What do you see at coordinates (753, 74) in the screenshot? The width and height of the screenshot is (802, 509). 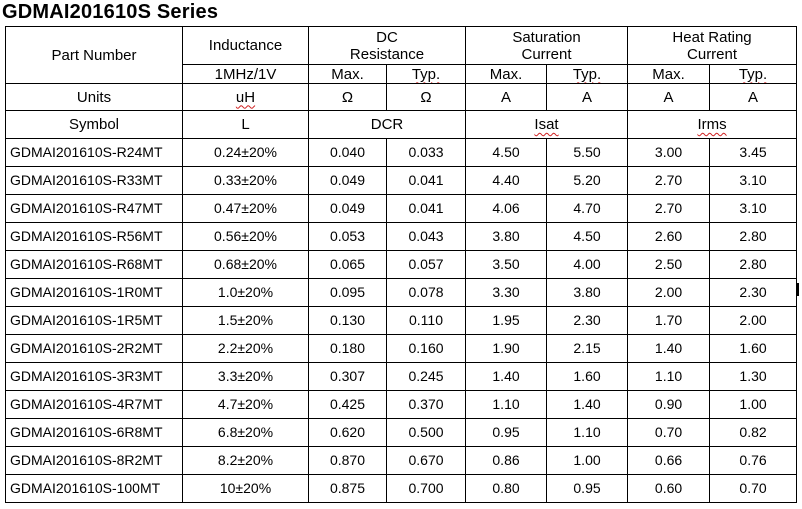 I see `irms-typ-header: Typ.` at bounding box center [753, 74].